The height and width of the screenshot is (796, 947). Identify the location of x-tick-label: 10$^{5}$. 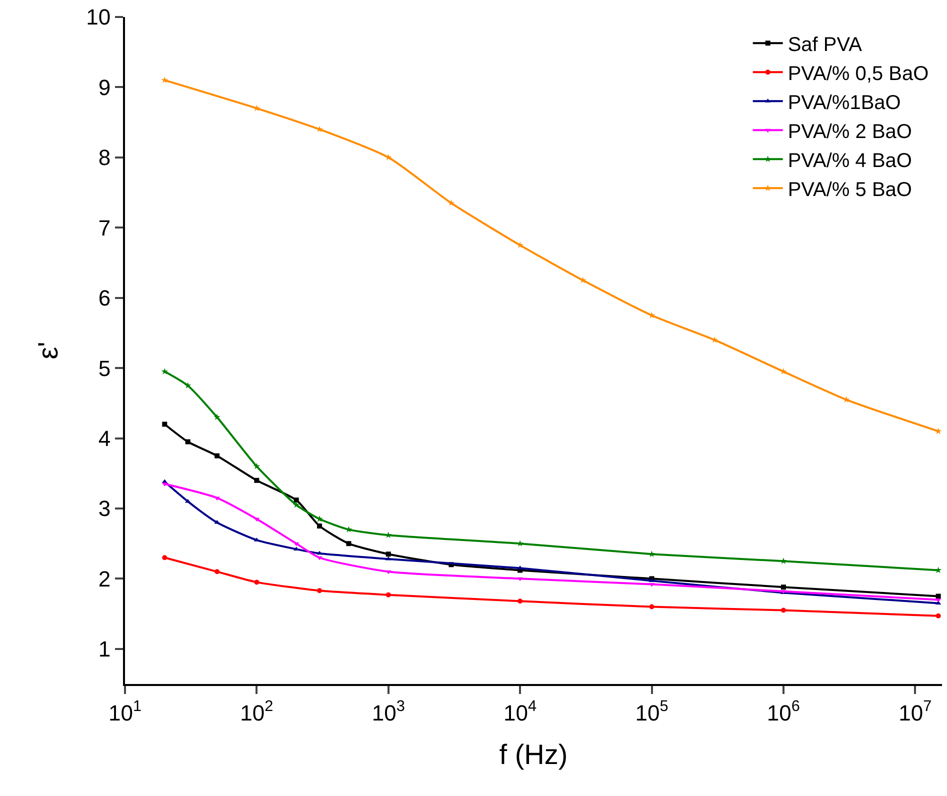
(651, 712).